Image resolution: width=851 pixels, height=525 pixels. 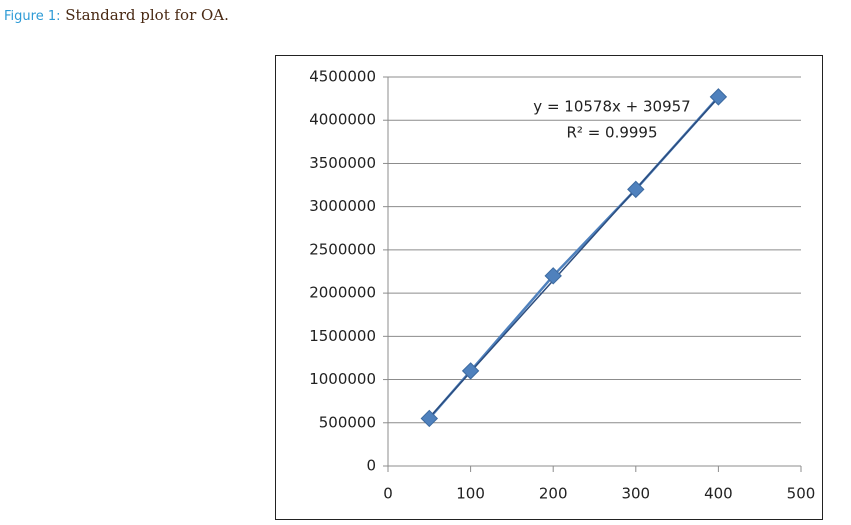 I want to click on caption-label: Figure 1:, so click(x=32, y=16).